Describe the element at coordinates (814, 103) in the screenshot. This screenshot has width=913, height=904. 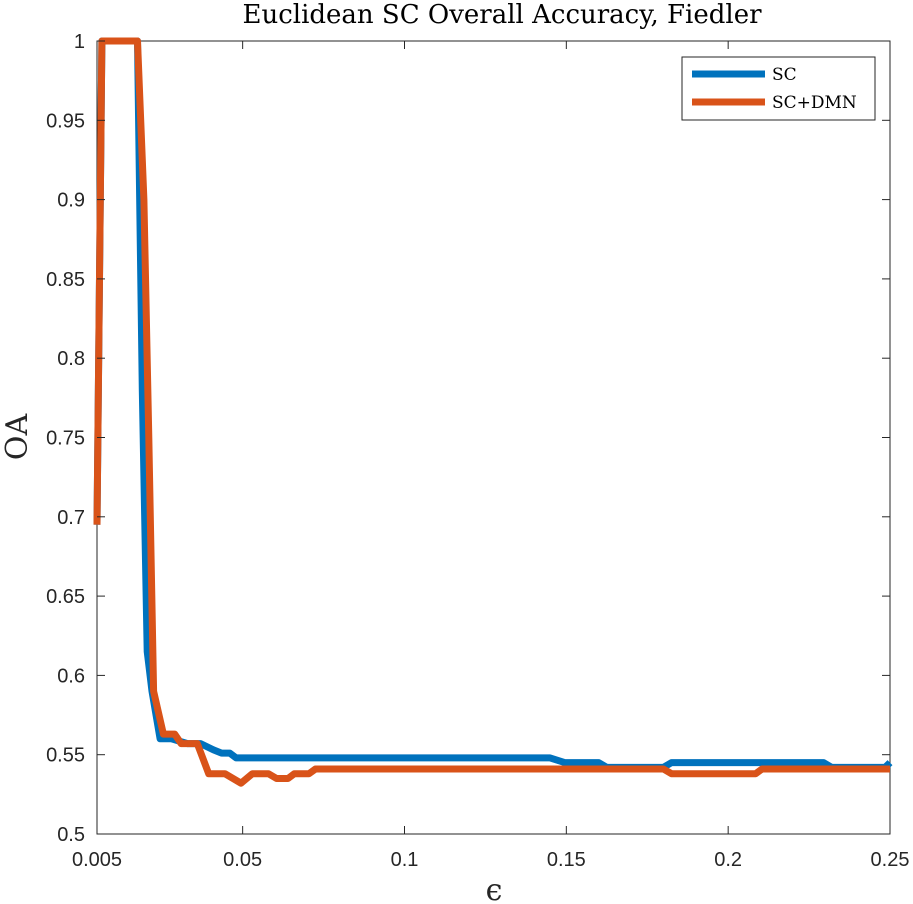
I see `legend-label-sc-dmn: SC+DMN` at that location.